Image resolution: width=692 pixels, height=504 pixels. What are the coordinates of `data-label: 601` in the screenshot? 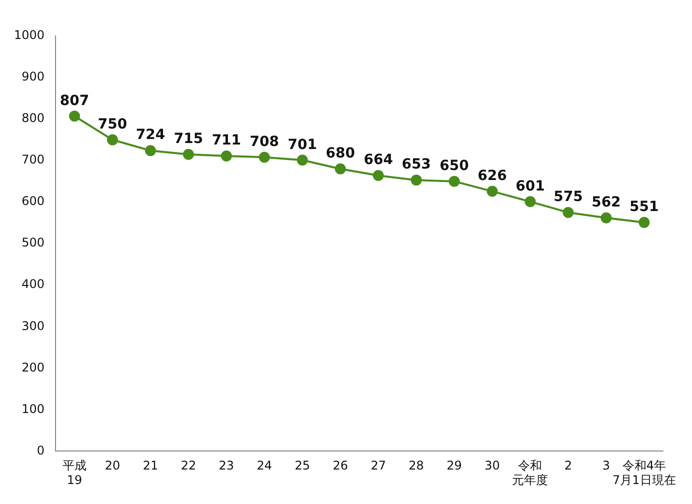 It's located at (530, 186).